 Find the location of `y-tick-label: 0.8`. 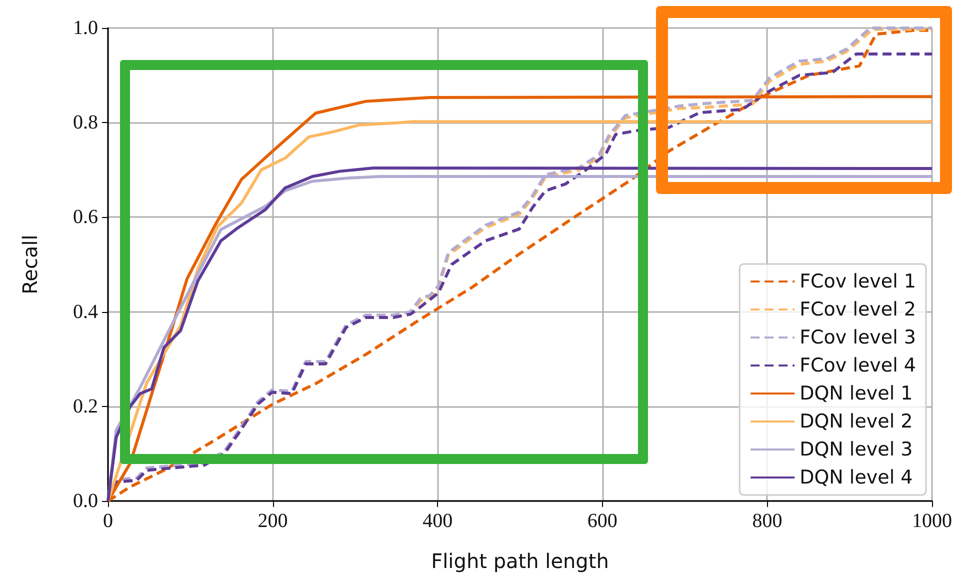

y-tick-label: 0.8 is located at coordinates (85, 123).